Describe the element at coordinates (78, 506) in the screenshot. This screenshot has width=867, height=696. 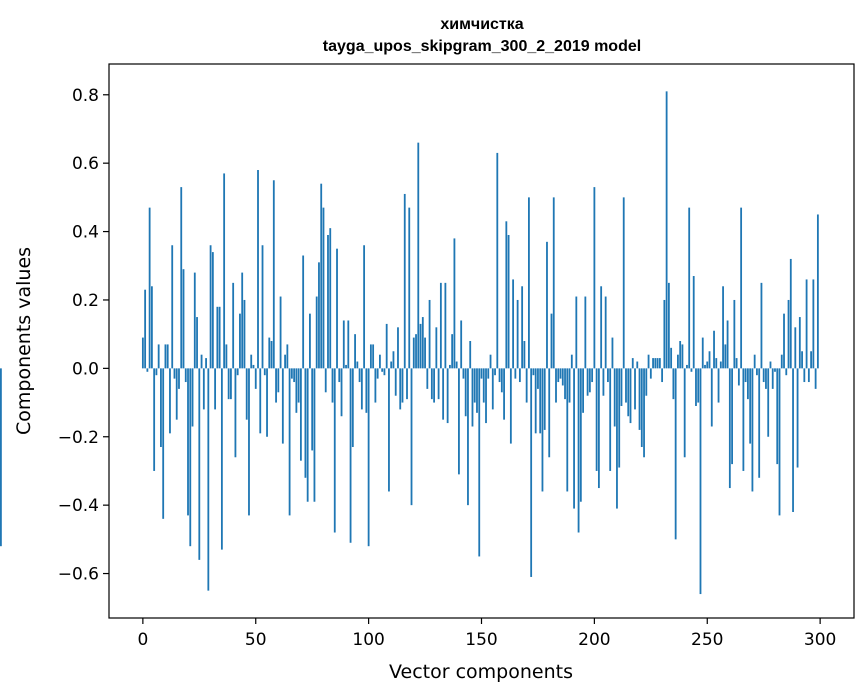
I see `y-tick-label: −0.4` at that location.